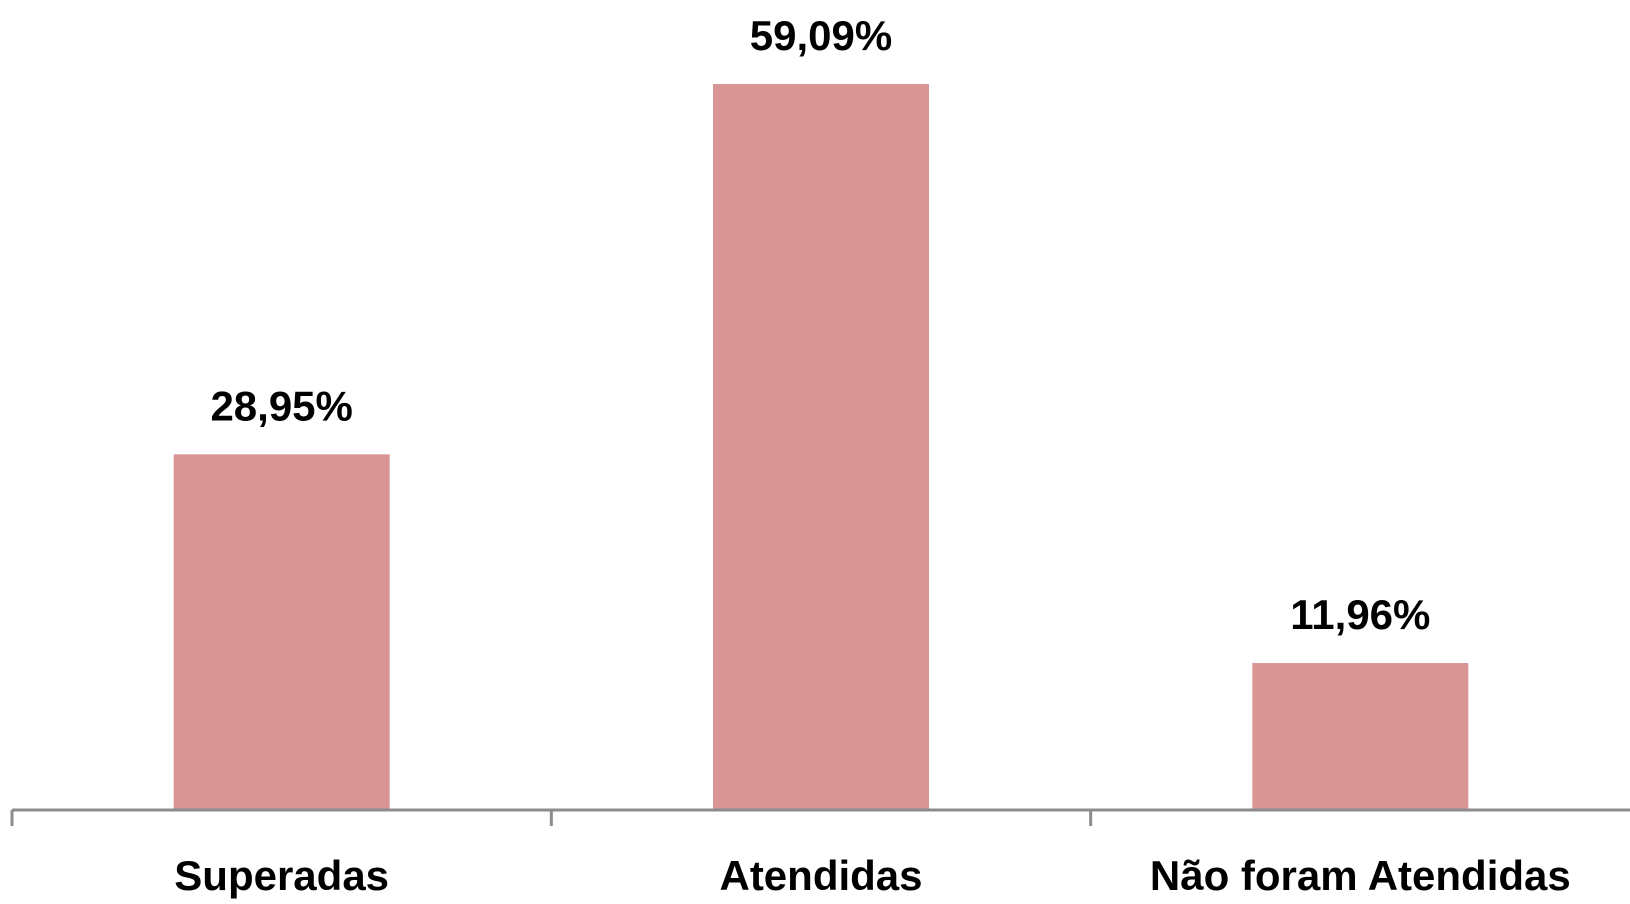 This screenshot has width=1630, height=904. Describe the element at coordinates (281, 405) in the screenshot. I see `data-label-1: 28,95%` at that location.